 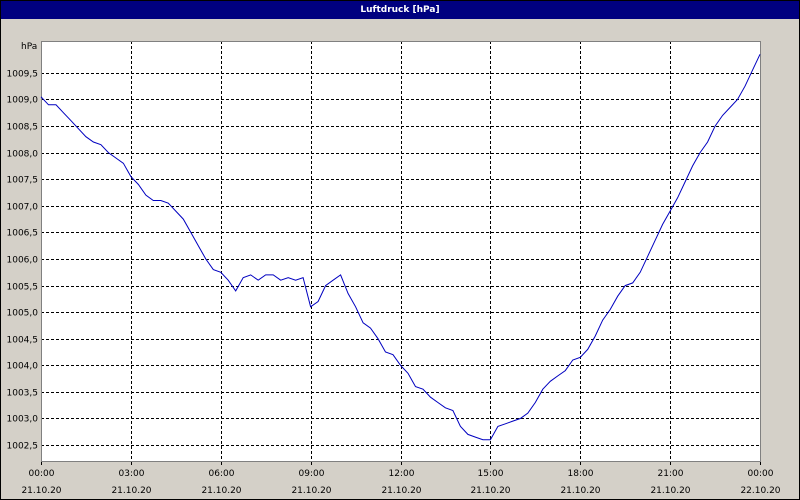 I want to click on y-axis-unit: hPa, so click(x=29, y=47).